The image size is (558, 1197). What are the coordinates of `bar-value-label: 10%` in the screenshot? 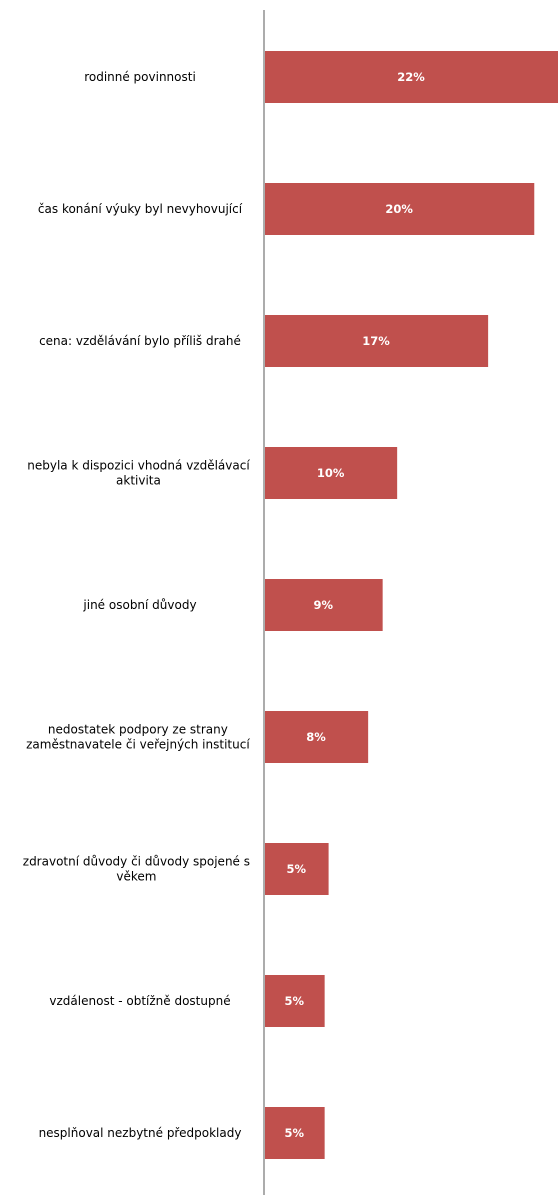 It's located at (331, 473).